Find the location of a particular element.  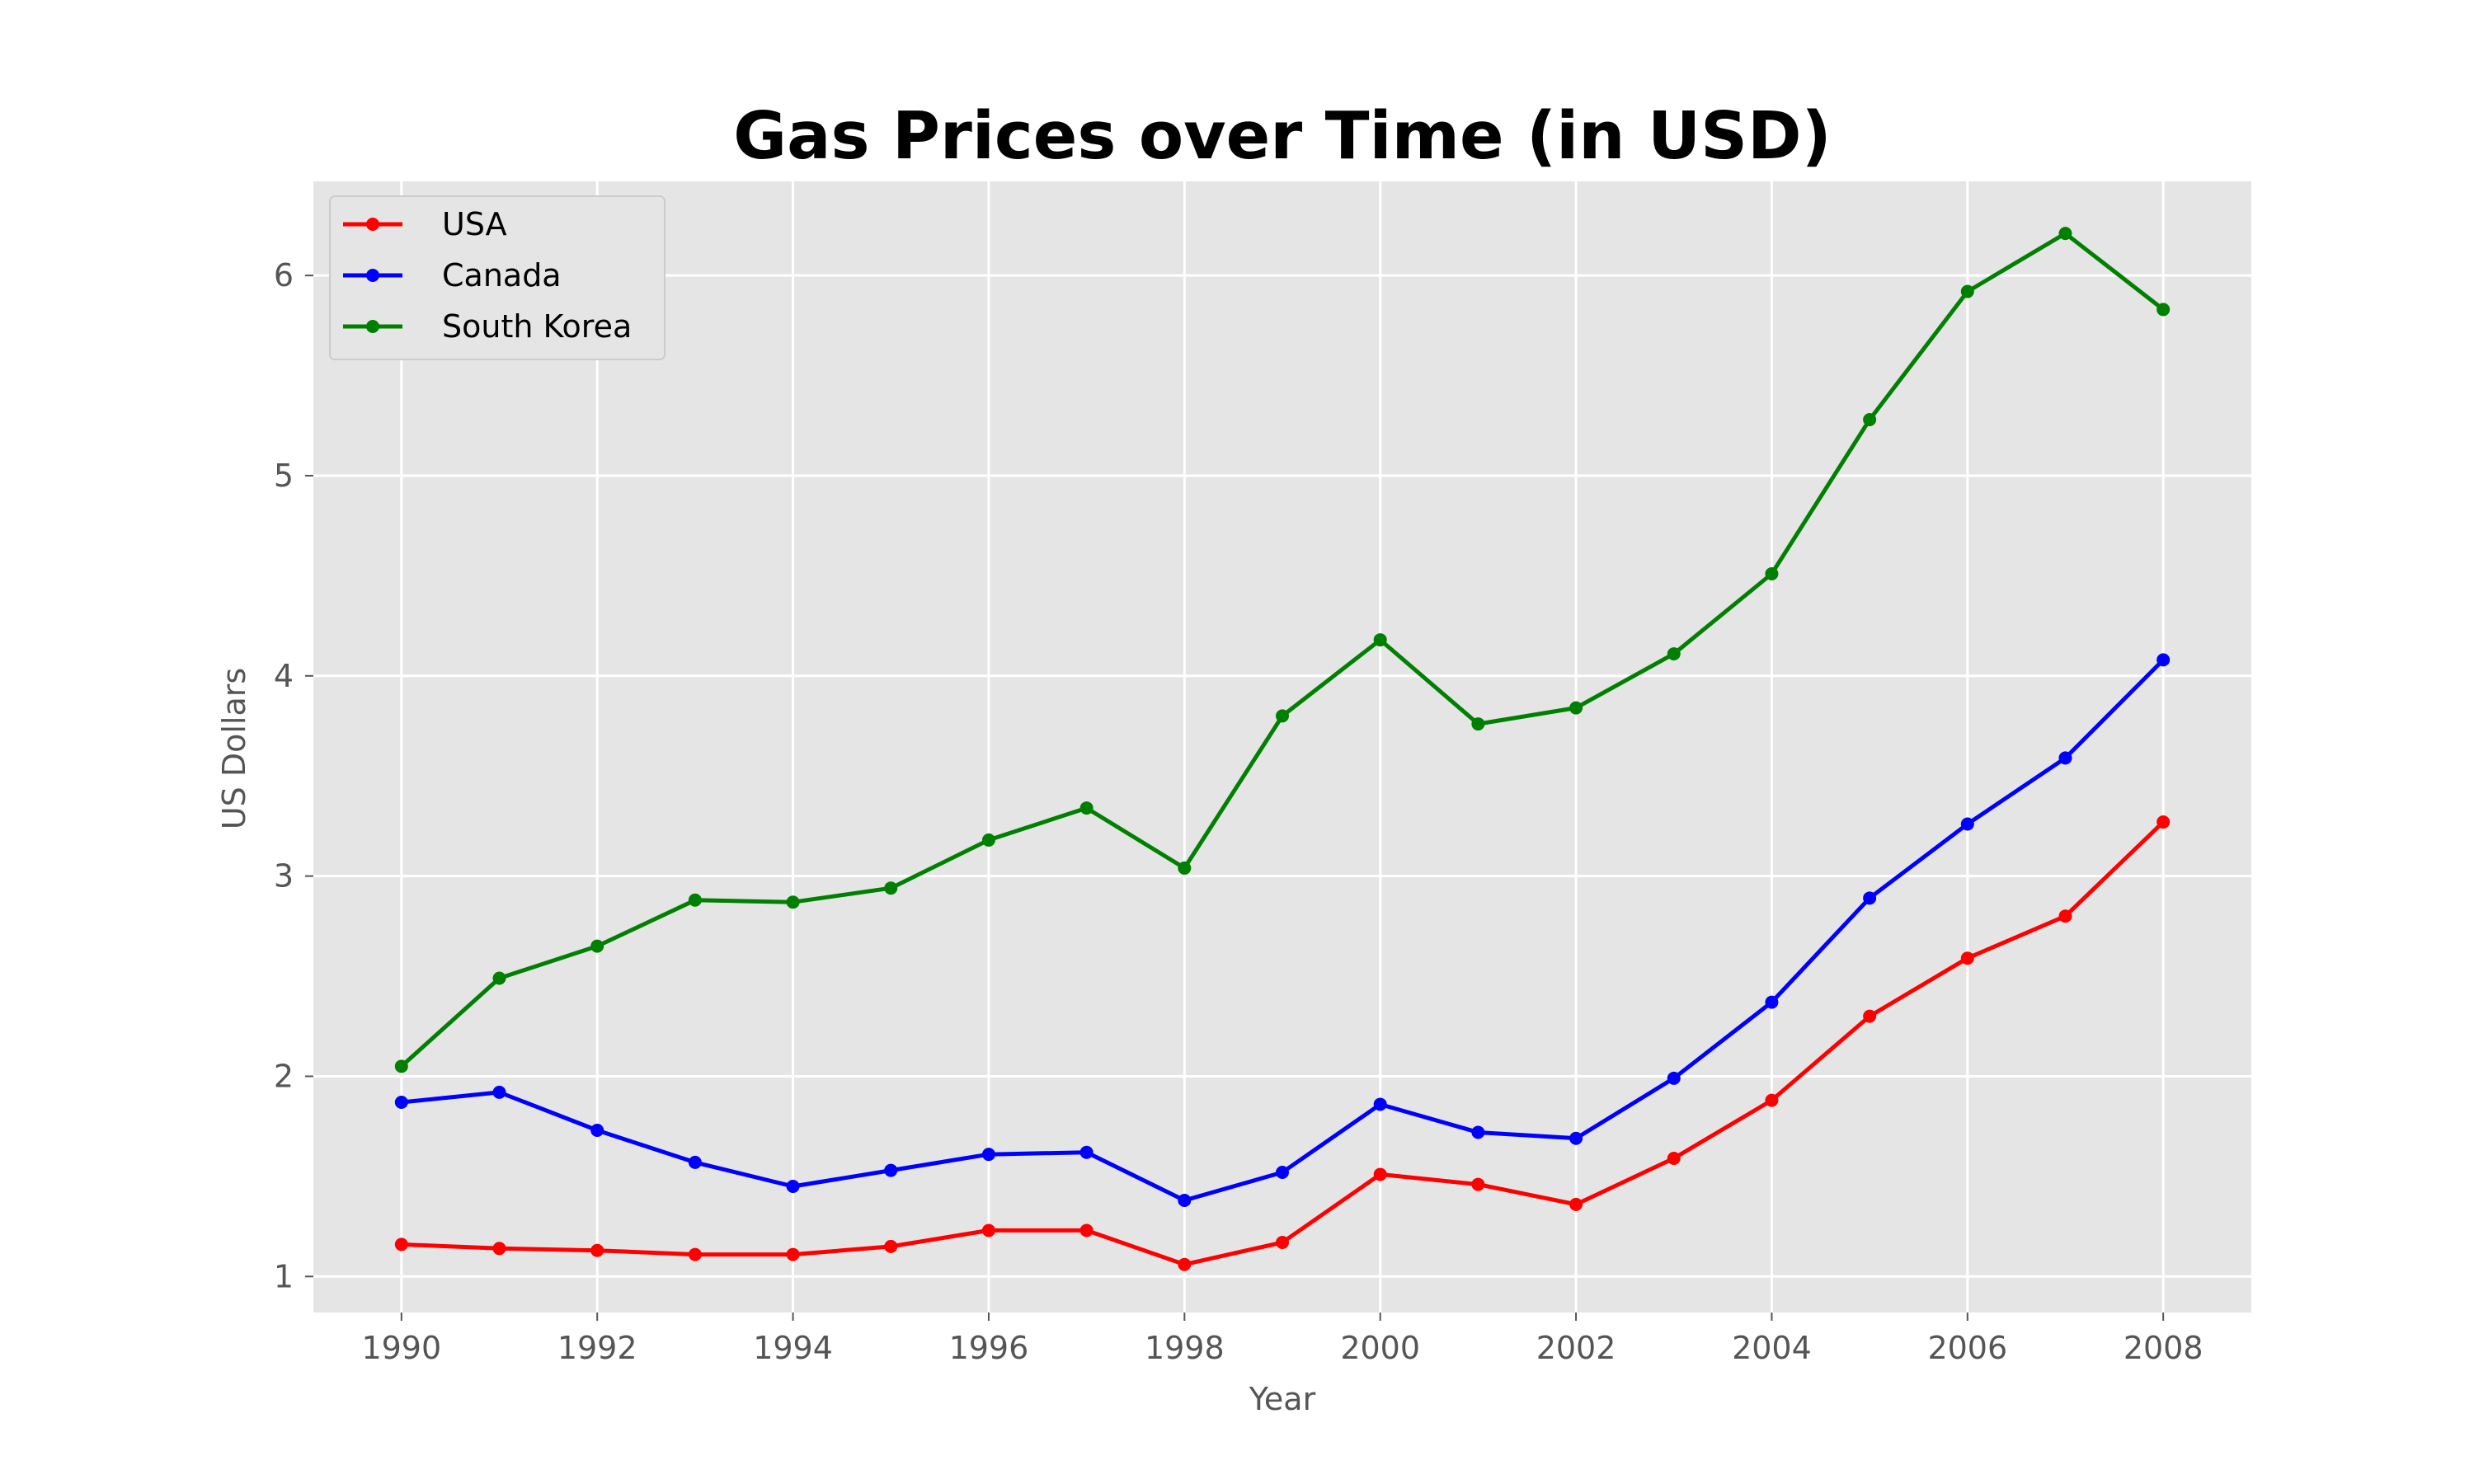

x-tick-label: 1990 is located at coordinates (401, 1348).